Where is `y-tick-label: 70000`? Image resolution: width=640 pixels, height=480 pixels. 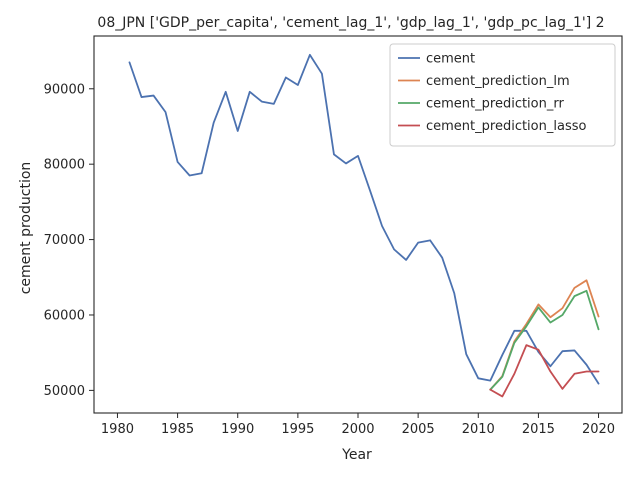 y-tick-label: 70000 is located at coordinates (64, 240).